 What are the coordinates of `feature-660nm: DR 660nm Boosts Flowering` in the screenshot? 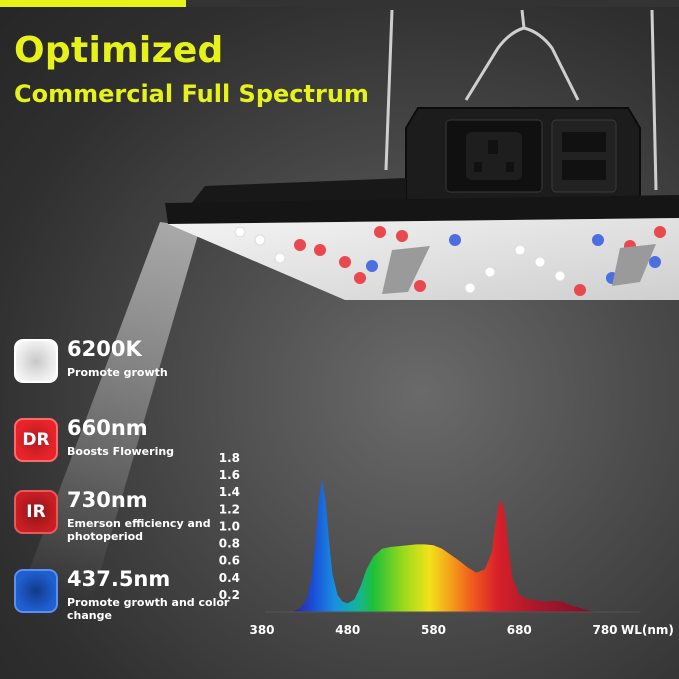 It's located at (144, 439).